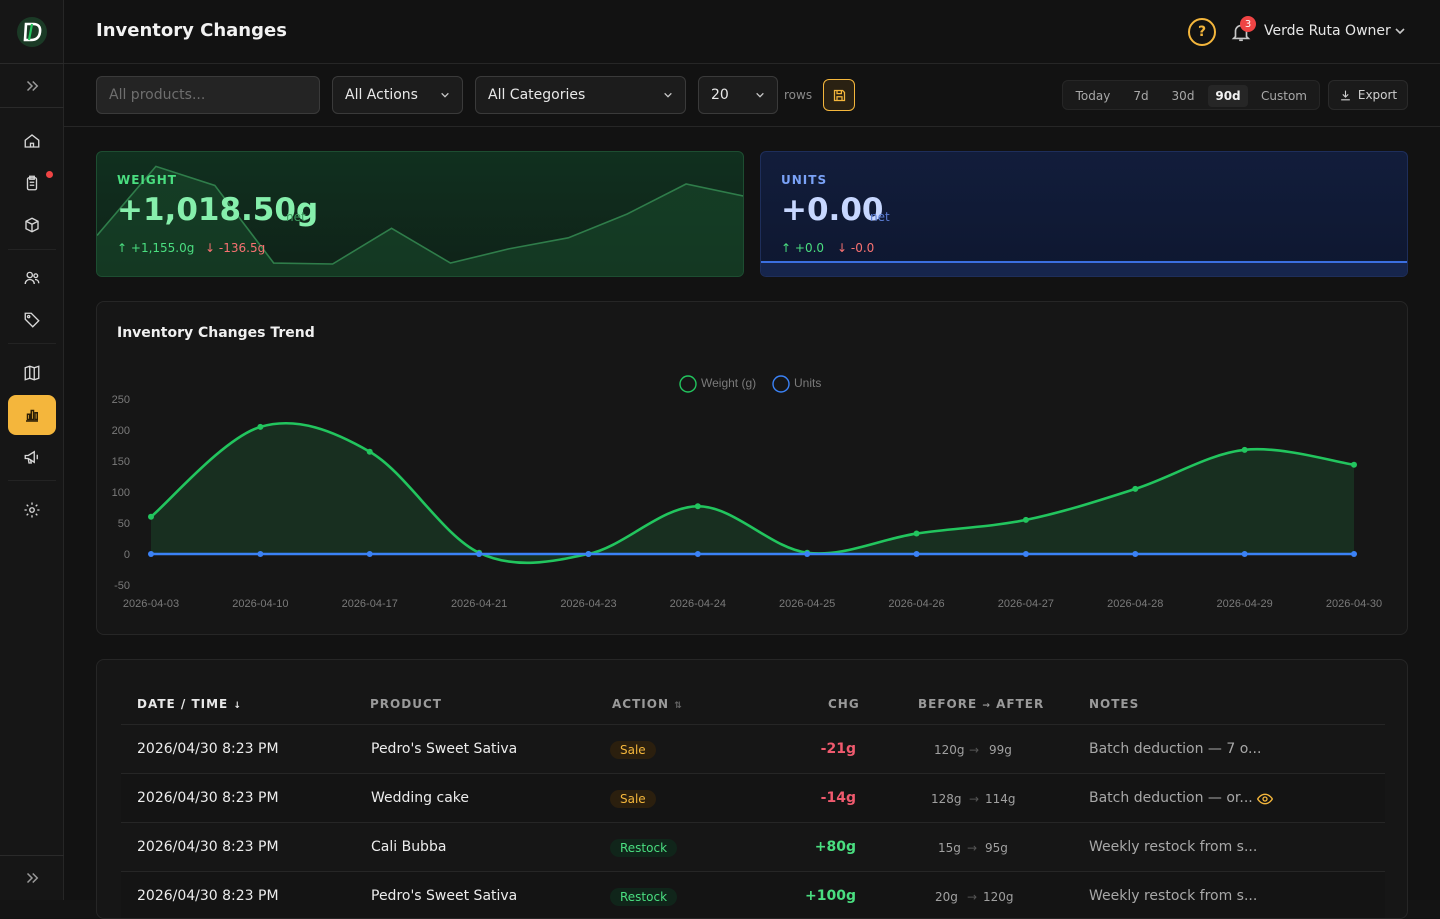 This screenshot has height=919, width=1440. Describe the element at coordinates (798, 95) in the screenshot. I see `rows-label: rows` at that location.